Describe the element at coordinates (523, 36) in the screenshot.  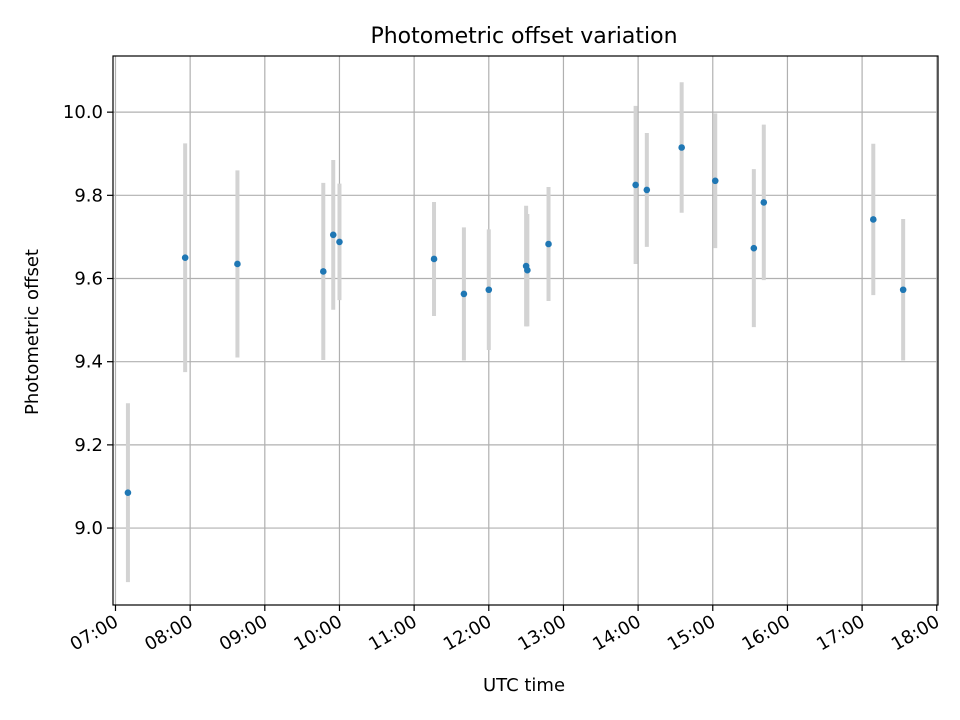
I see `chart-title: Photometric offset variation` at that location.